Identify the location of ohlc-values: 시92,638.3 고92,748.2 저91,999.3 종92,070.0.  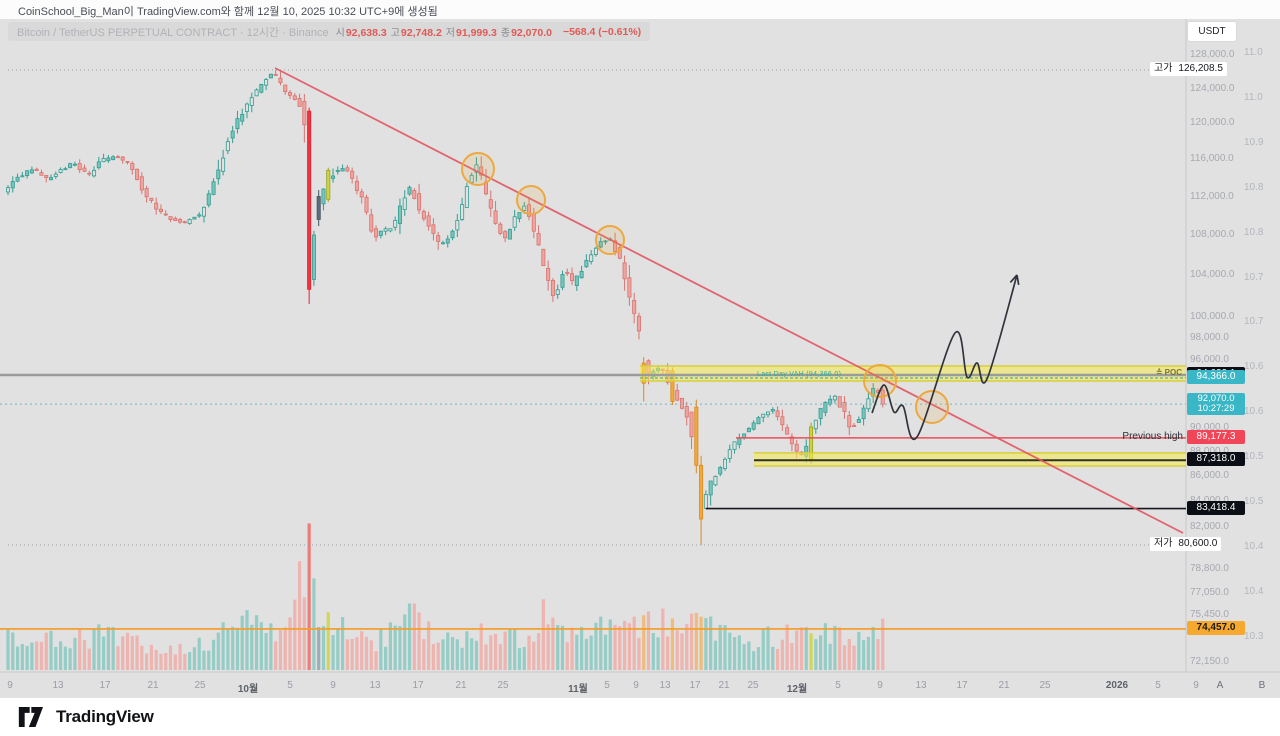
(446, 31).